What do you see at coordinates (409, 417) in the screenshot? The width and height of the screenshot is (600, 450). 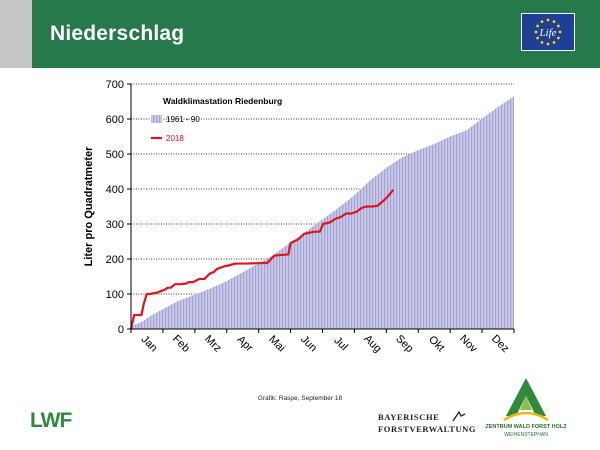 I see `bayern-logo-line1: BAYERISCHE` at bounding box center [409, 417].